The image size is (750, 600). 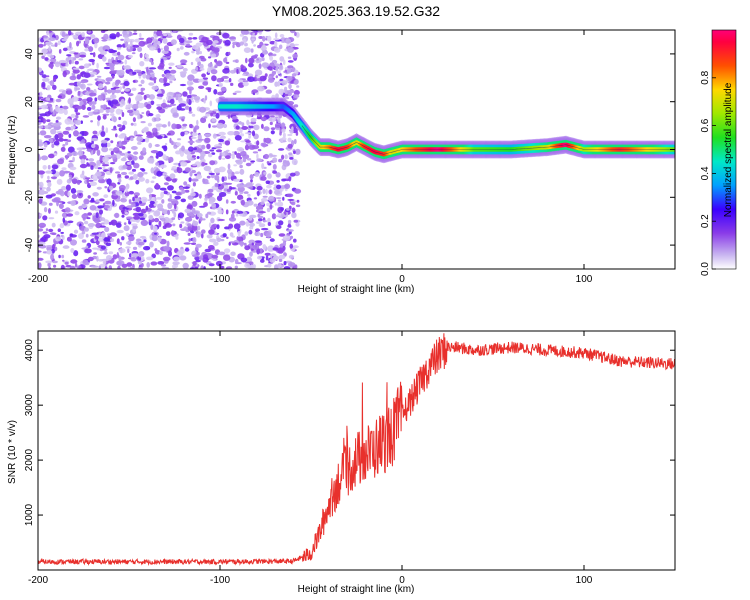 I want to click on spectrogram-xlabel: Height of straight line (km), so click(x=356, y=289).